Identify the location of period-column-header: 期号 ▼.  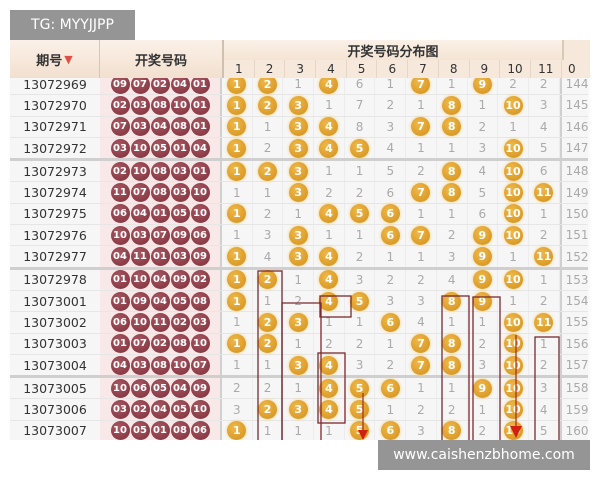
(55, 59).